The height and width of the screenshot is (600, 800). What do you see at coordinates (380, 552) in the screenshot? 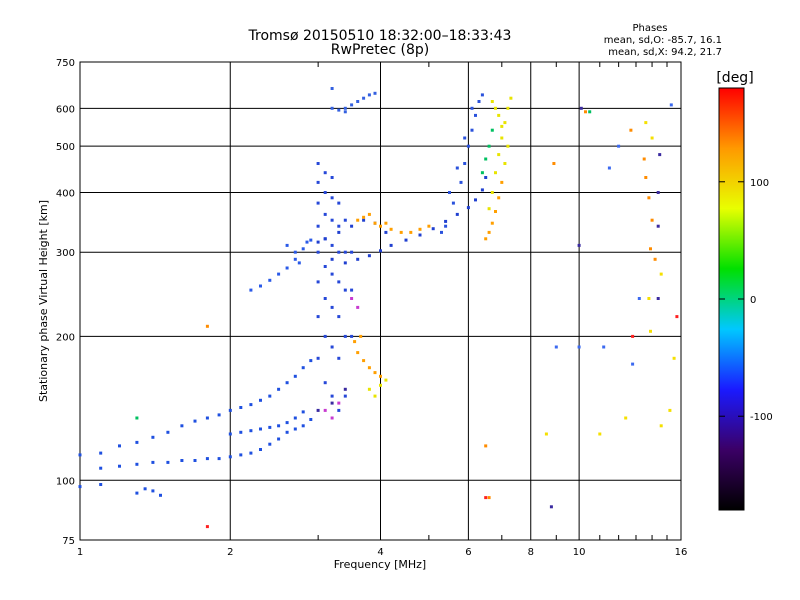
I see `x-tick-label: 4` at bounding box center [380, 552].